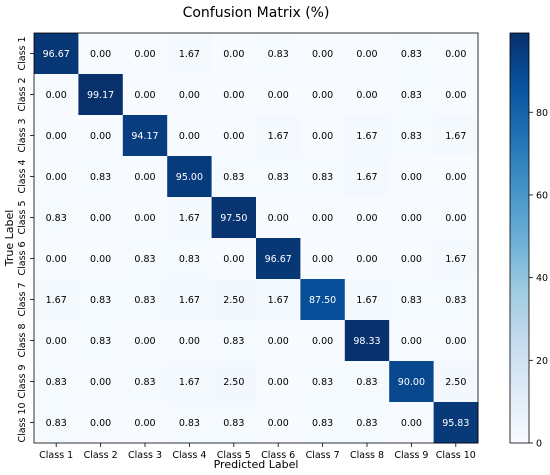  Describe the element at coordinates (22, 258) in the screenshot. I see `y-tick-label: Class 6` at that location.